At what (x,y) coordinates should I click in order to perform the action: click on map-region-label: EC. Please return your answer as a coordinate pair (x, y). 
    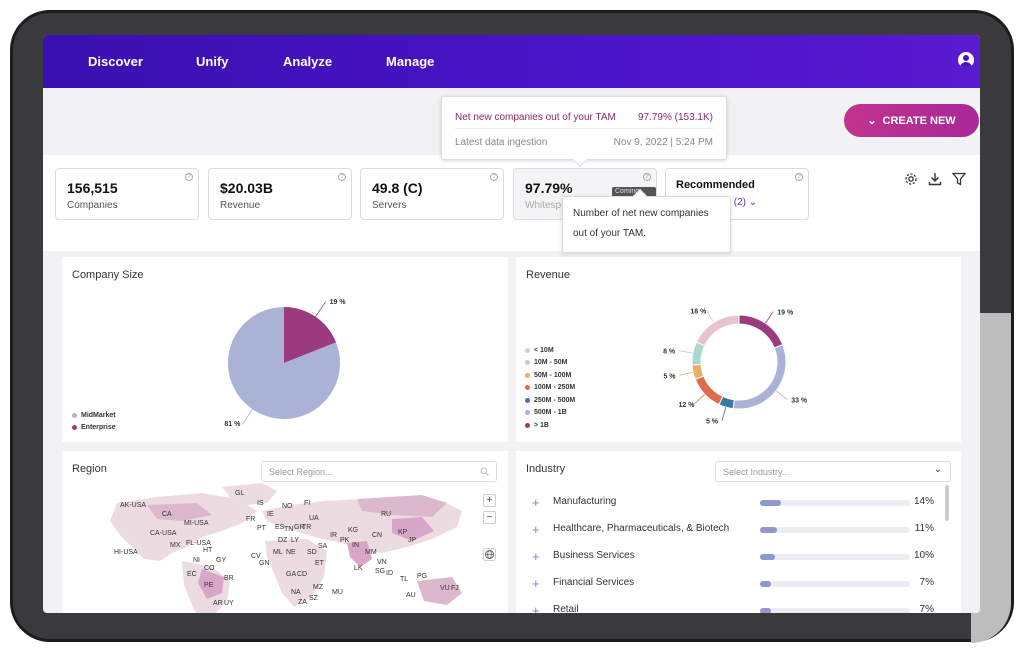
    Looking at the image, I should click on (192, 574).